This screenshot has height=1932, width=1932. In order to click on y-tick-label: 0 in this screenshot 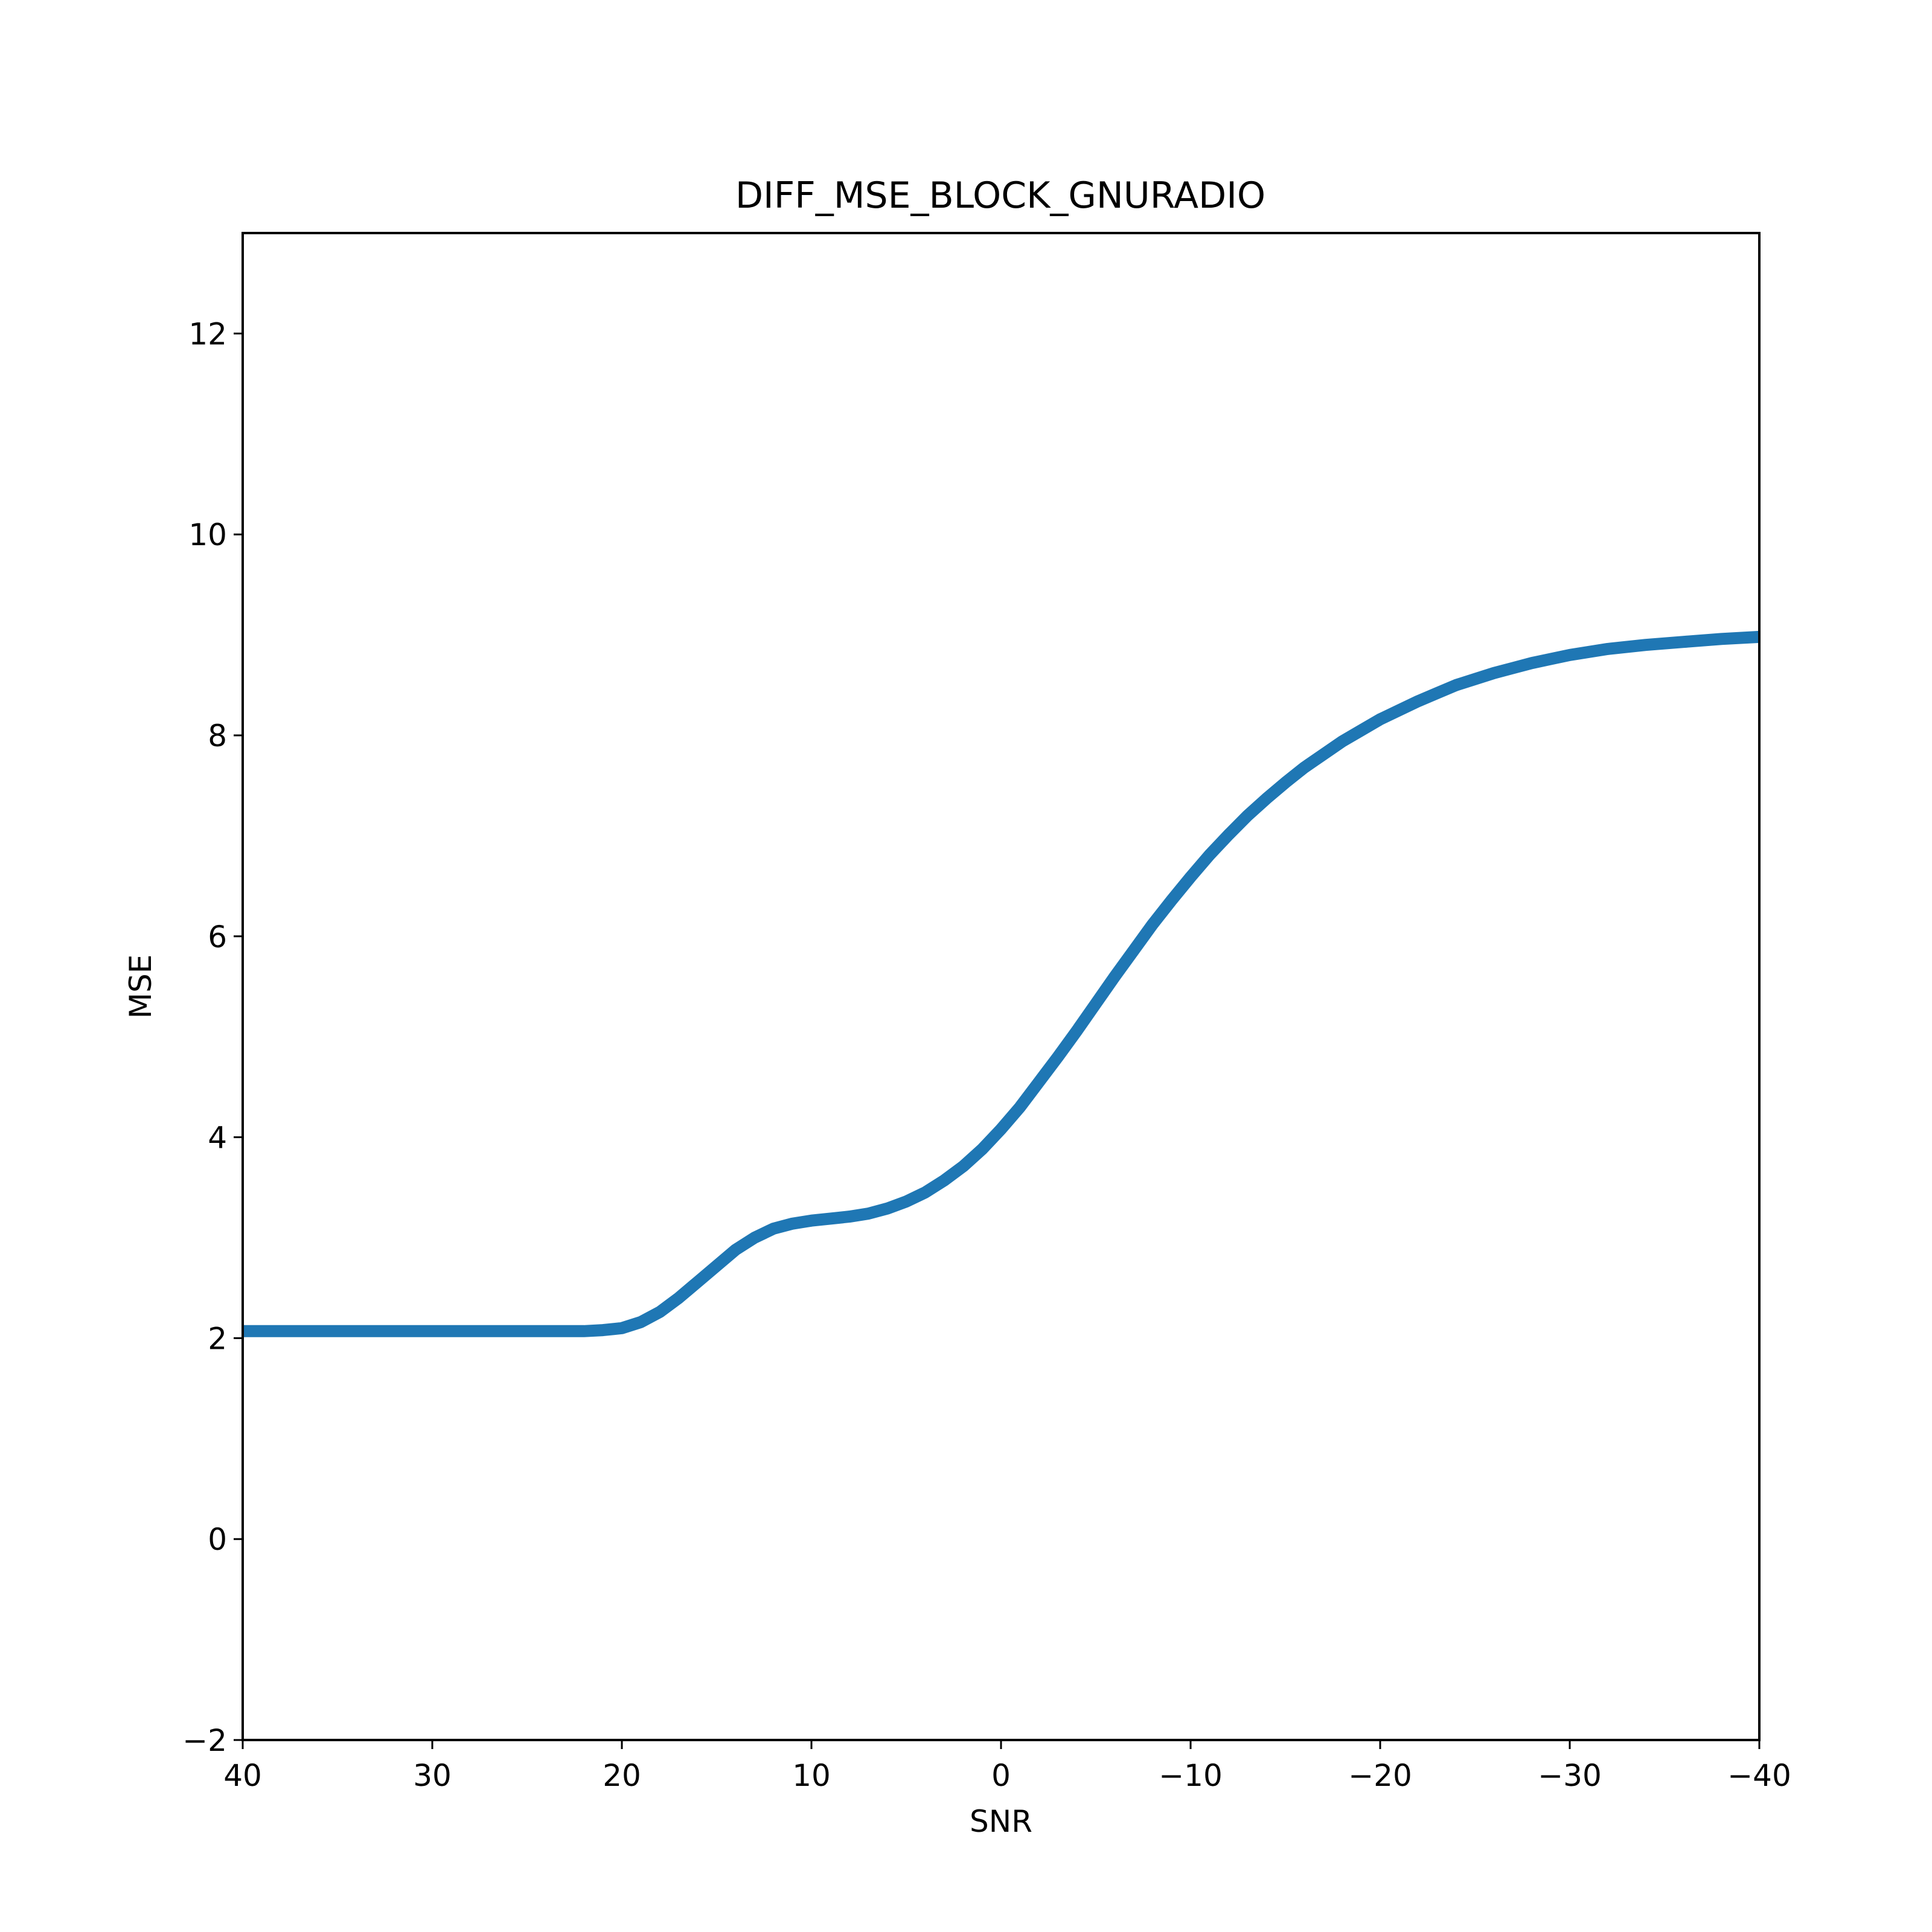, I will do `click(217, 1539)`.